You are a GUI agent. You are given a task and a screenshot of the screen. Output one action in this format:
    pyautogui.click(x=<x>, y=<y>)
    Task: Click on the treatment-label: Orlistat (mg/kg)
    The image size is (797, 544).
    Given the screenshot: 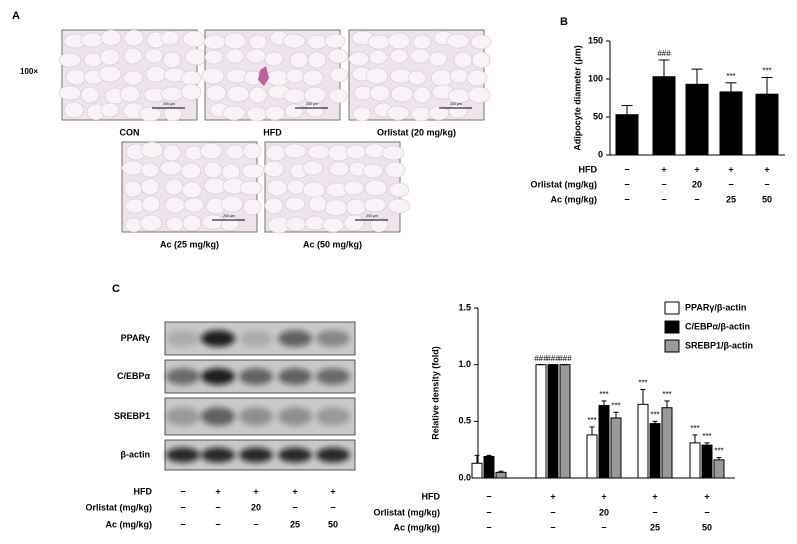 What is the action you would take?
    pyautogui.click(x=406, y=512)
    